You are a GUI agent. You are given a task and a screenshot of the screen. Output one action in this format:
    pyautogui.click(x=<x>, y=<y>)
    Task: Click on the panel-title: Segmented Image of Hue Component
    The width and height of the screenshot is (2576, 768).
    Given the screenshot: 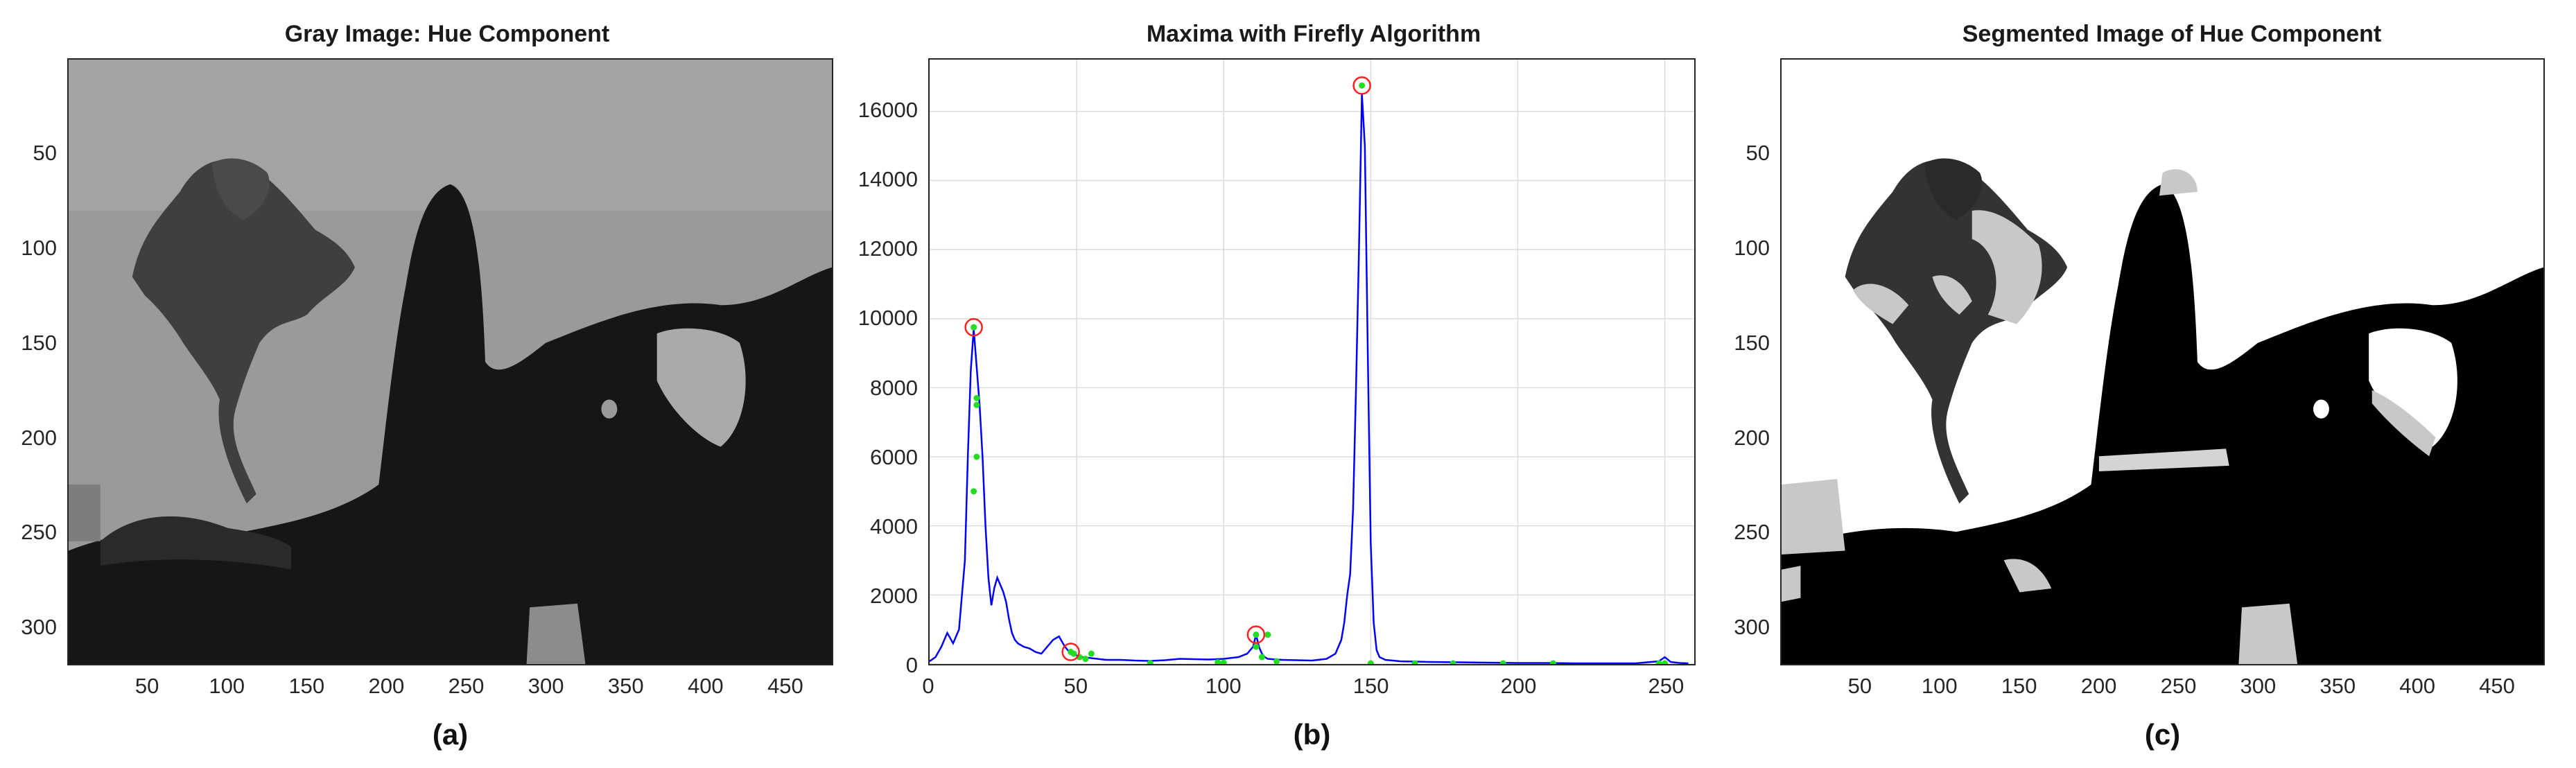 What is the action you would take?
    pyautogui.click(x=2172, y=34)
    